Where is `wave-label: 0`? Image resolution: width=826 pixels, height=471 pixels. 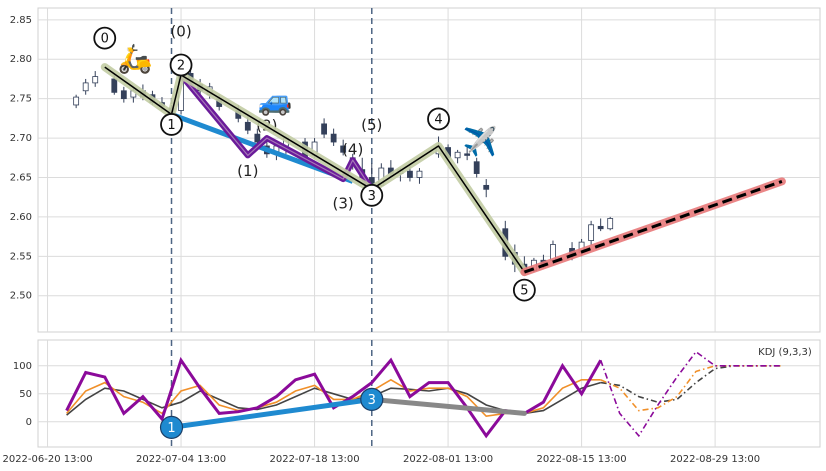 wave-label: 0 is located at coordinates (105, 39).